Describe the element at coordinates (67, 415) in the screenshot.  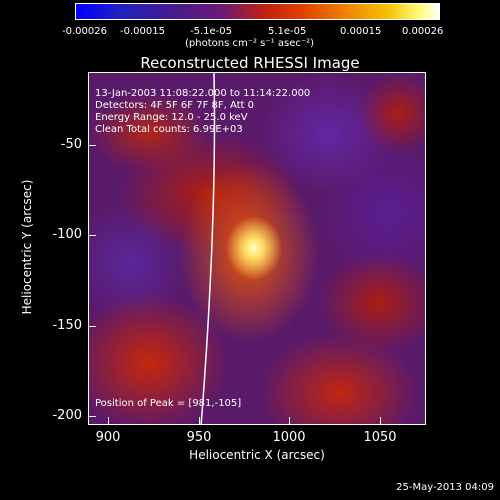
I see `y-tick-label: -200` at that location.